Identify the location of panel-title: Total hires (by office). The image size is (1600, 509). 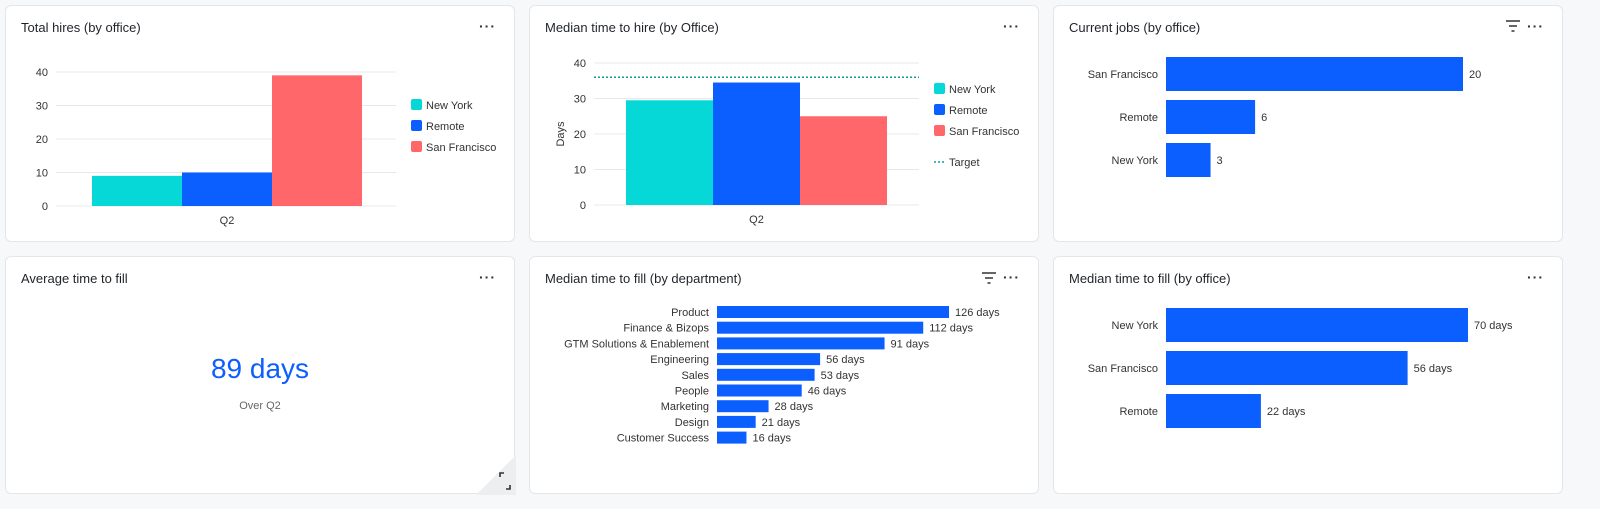
(81, 27).